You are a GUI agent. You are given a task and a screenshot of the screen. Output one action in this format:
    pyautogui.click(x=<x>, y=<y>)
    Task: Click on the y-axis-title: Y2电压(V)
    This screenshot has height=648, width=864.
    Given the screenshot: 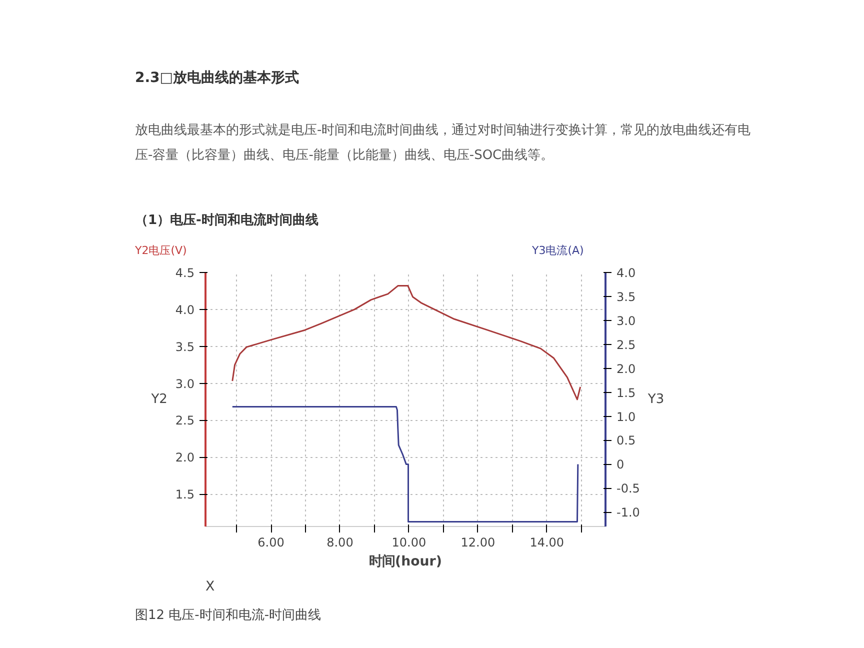 What is the action you would take?
    pyautogui.click(x=161, y=251)
    